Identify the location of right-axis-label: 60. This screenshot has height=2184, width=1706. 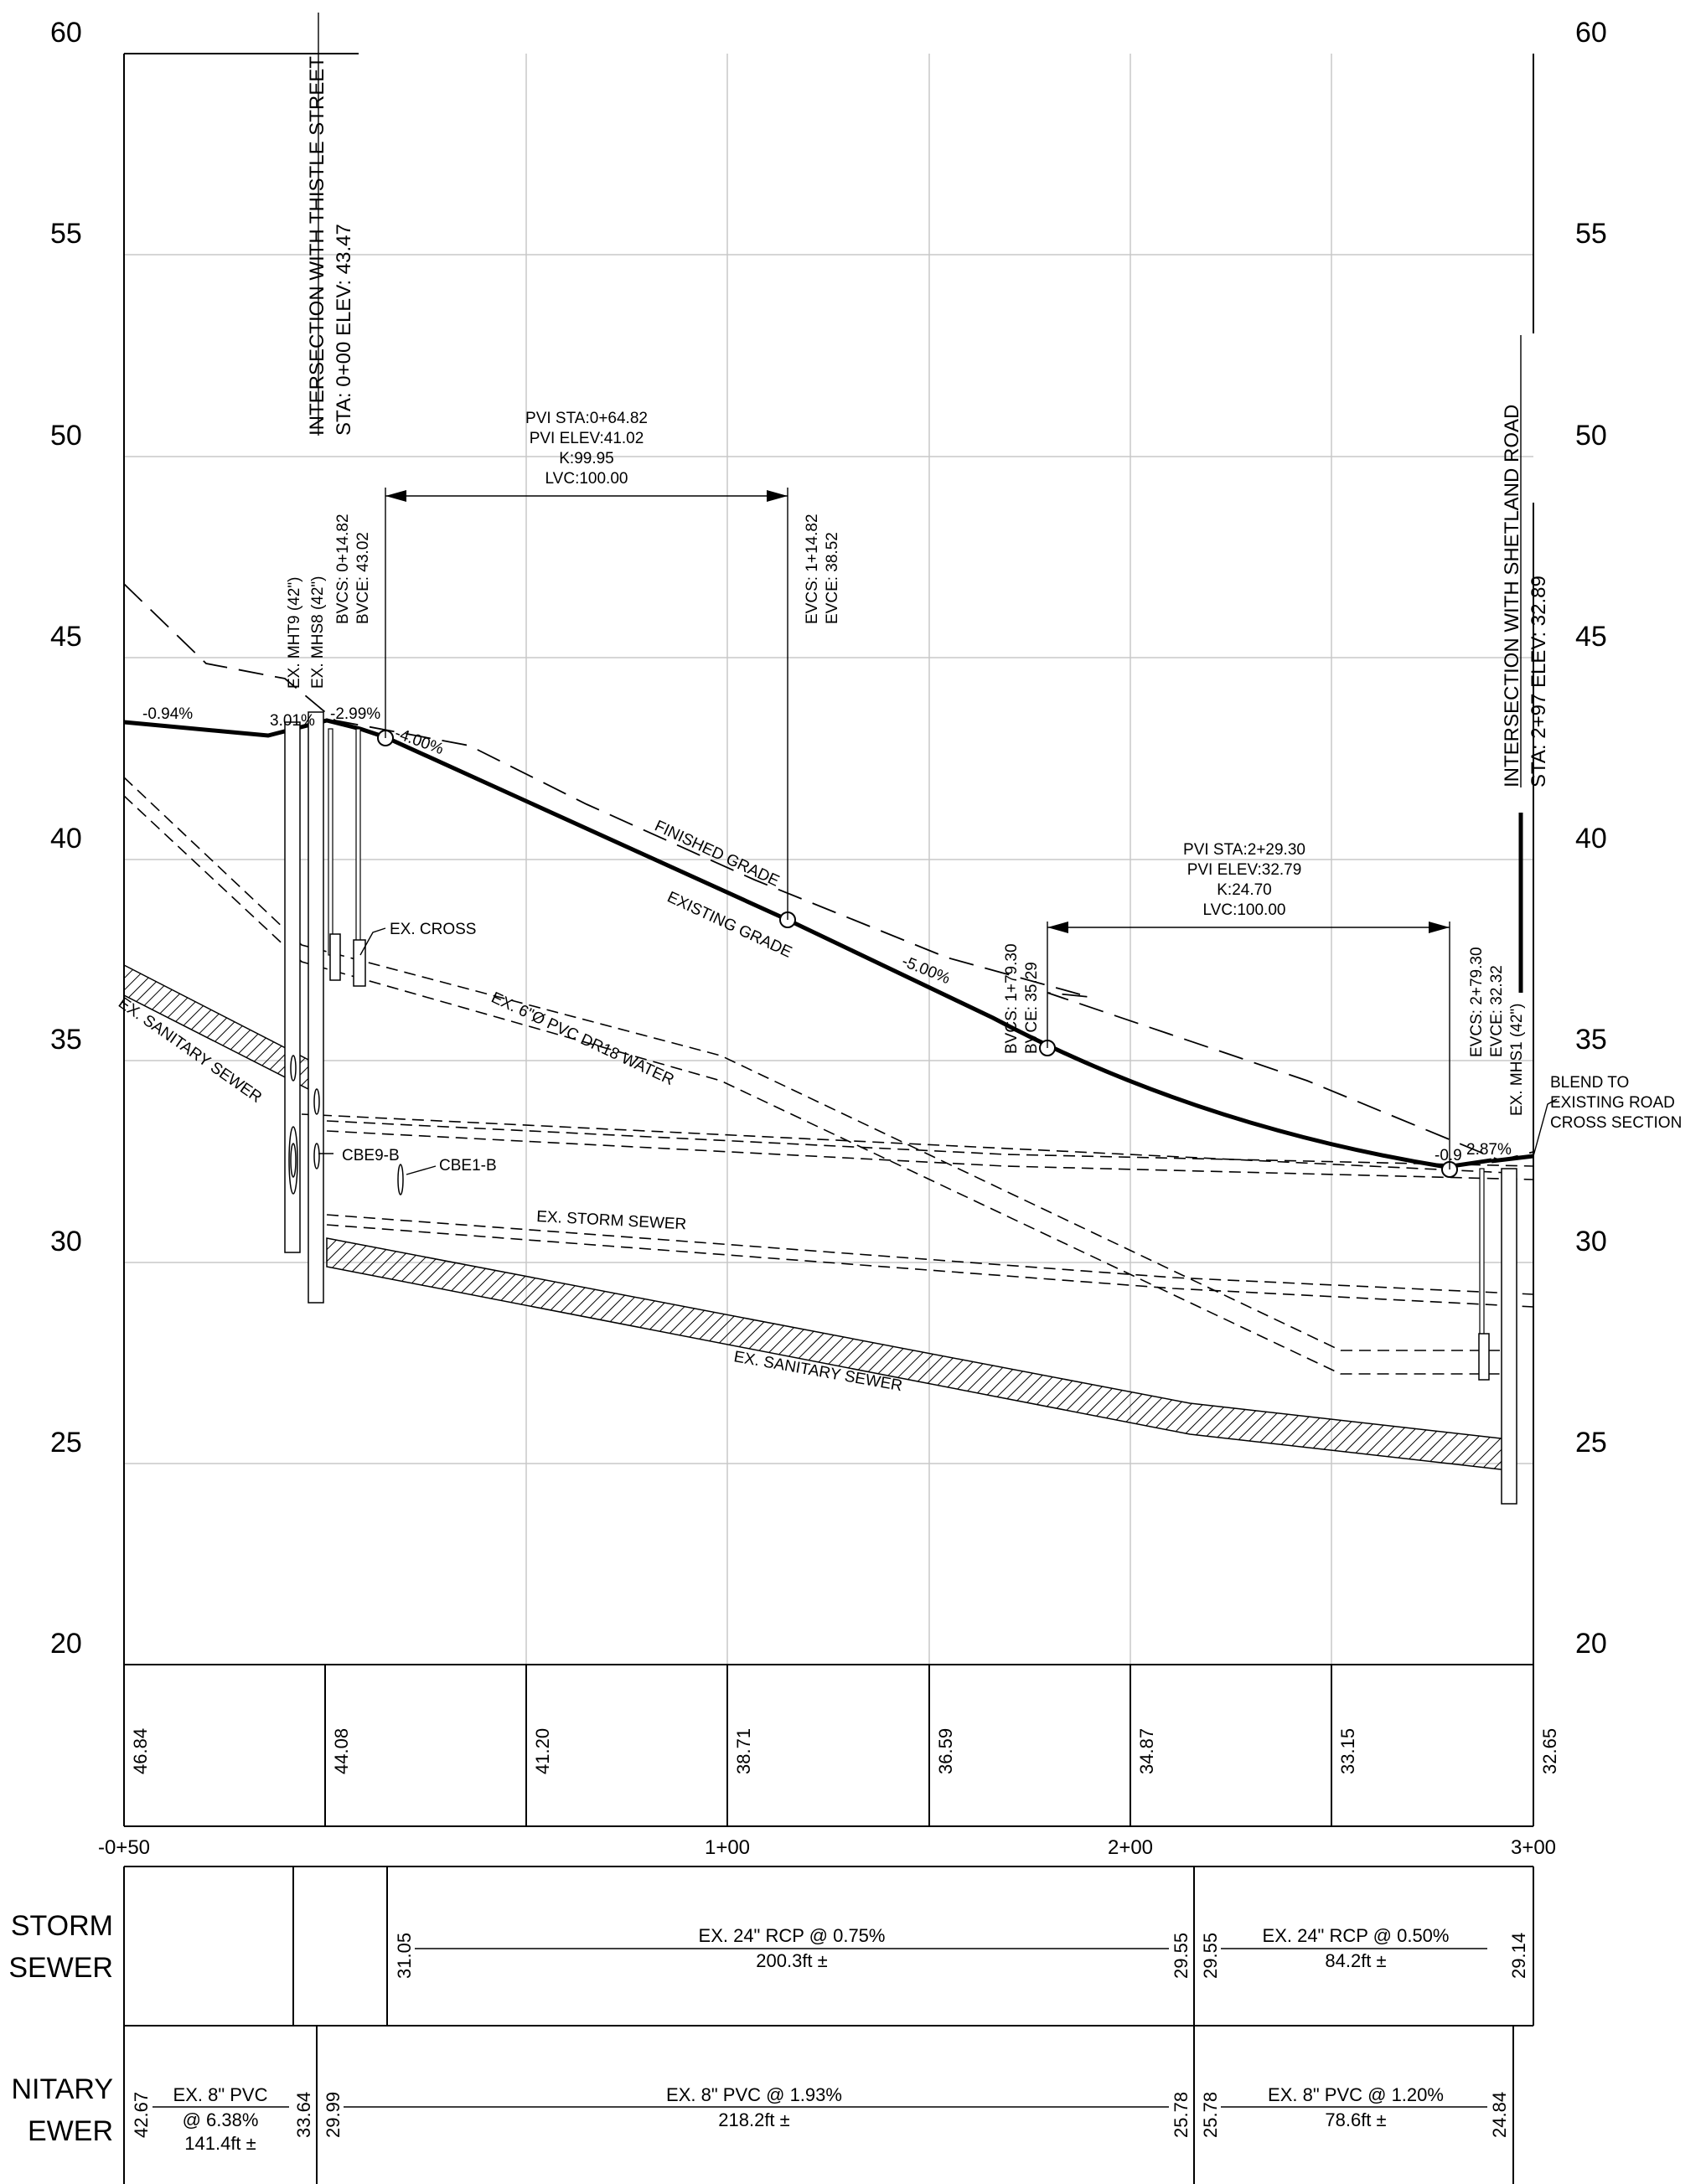
(1591, 33).